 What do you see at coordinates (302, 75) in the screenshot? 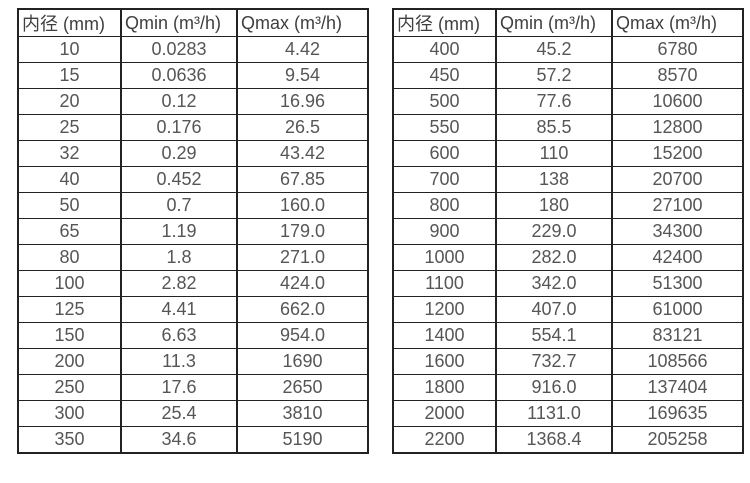
I see `table-cell: 9.54` at bounding box center [302, 75].